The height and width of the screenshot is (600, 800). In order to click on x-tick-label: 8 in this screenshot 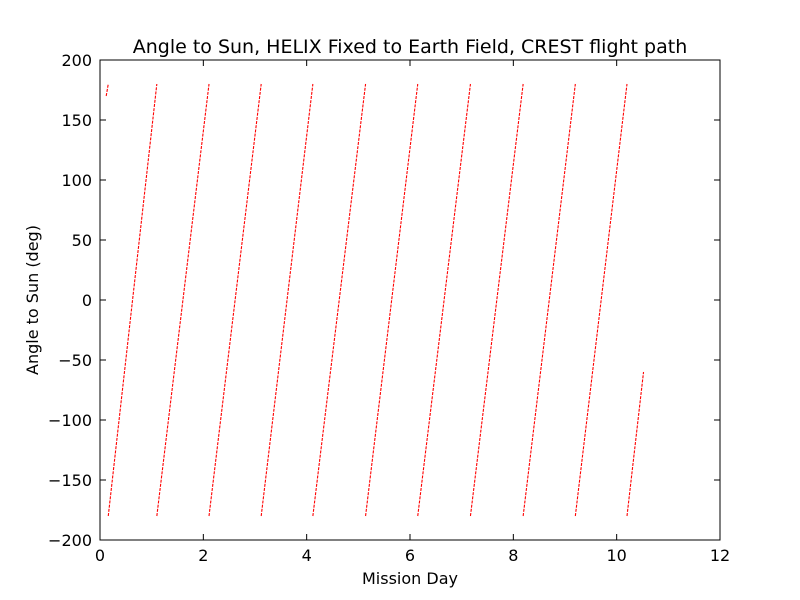, I will do `click(513, 555)`.